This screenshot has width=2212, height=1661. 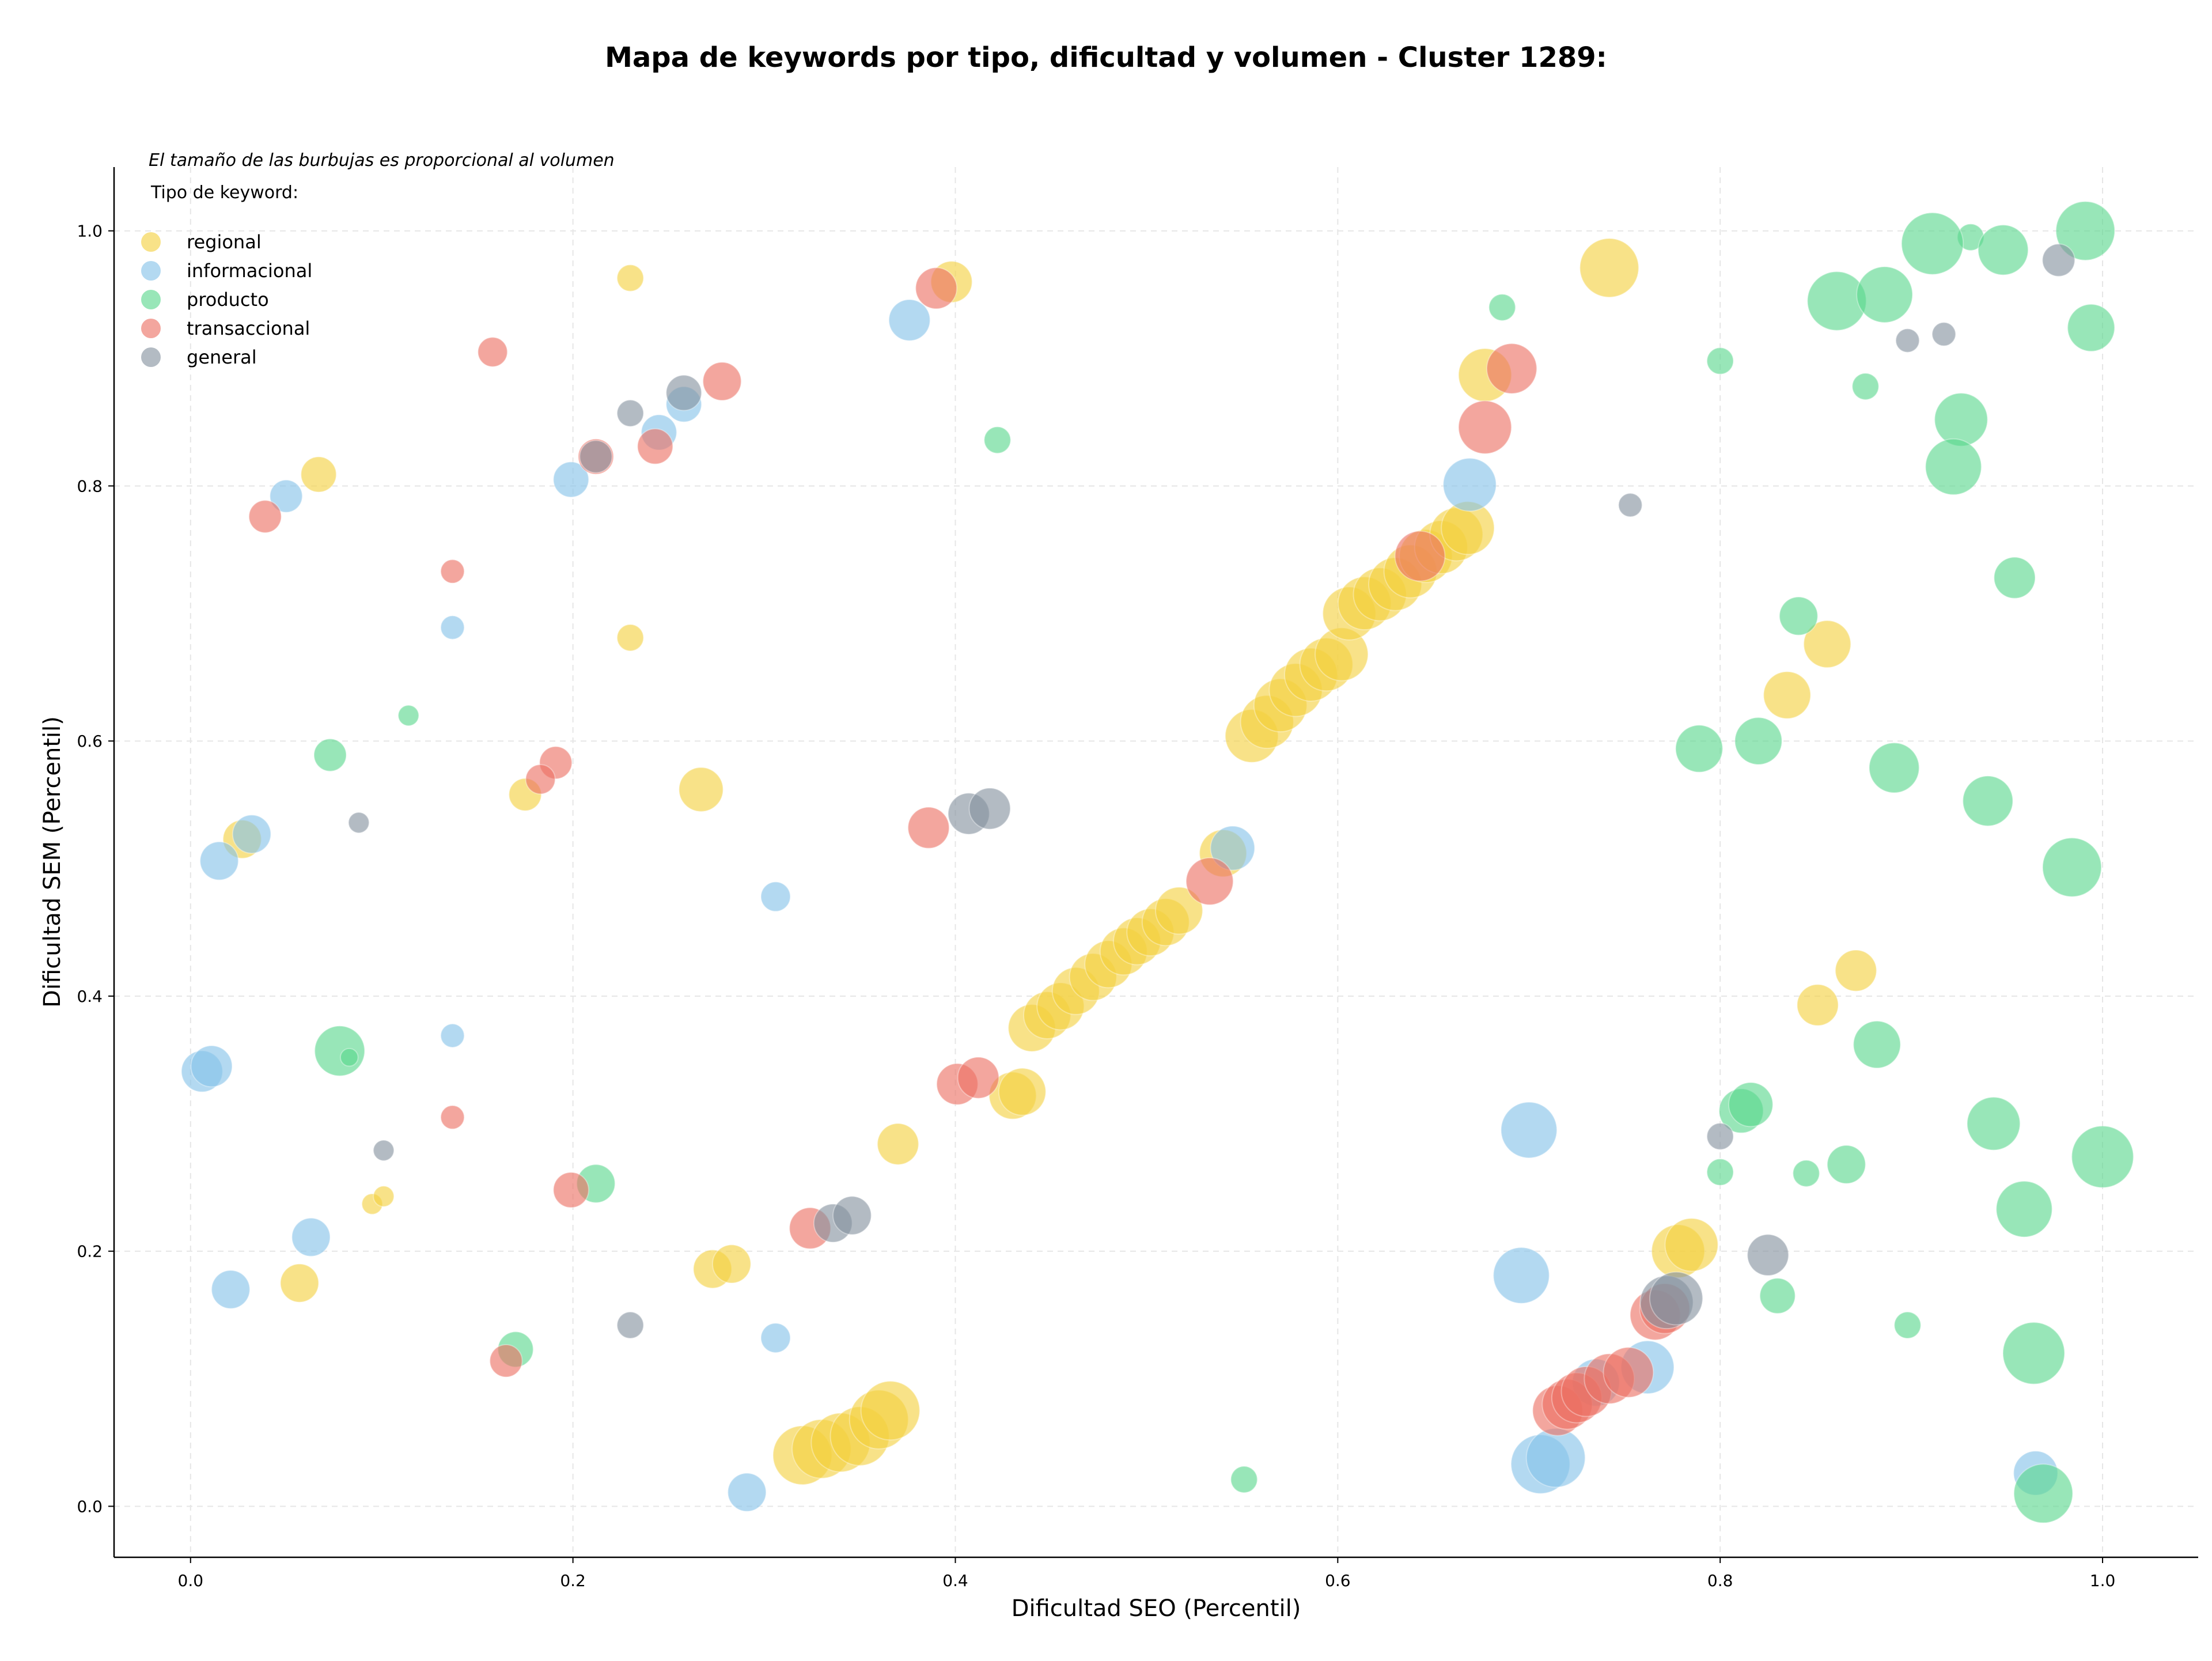 I want to click on legend-marker-producto, so click(x=151, y=299).